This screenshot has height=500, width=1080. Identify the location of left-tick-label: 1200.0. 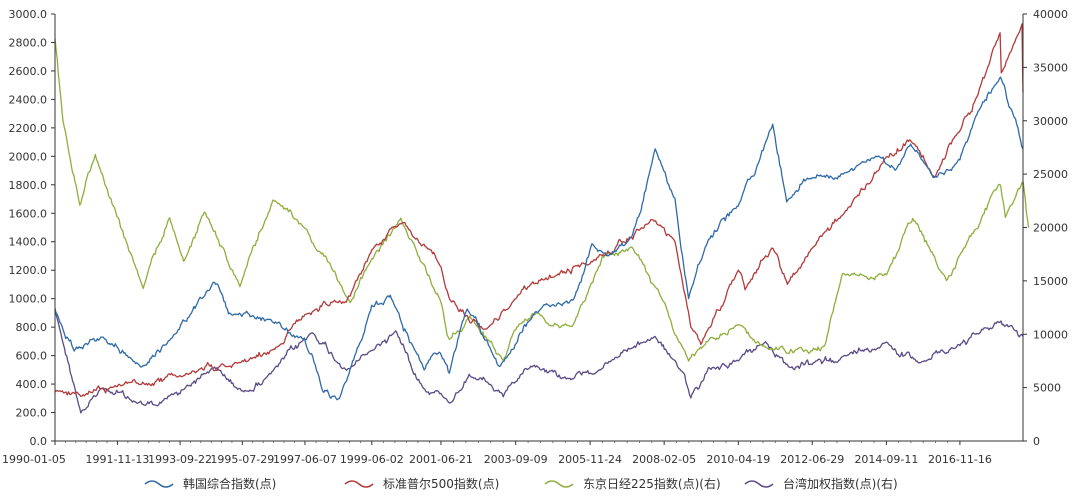
(28, 270).